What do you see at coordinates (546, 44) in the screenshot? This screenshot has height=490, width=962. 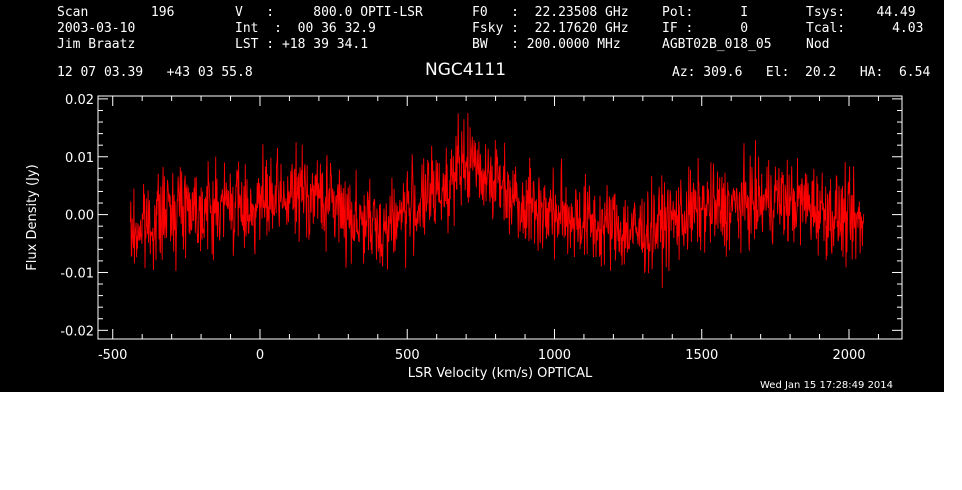 I see `header-bw: BW : 200.0000 MHz` at bounding box center [546, 44].